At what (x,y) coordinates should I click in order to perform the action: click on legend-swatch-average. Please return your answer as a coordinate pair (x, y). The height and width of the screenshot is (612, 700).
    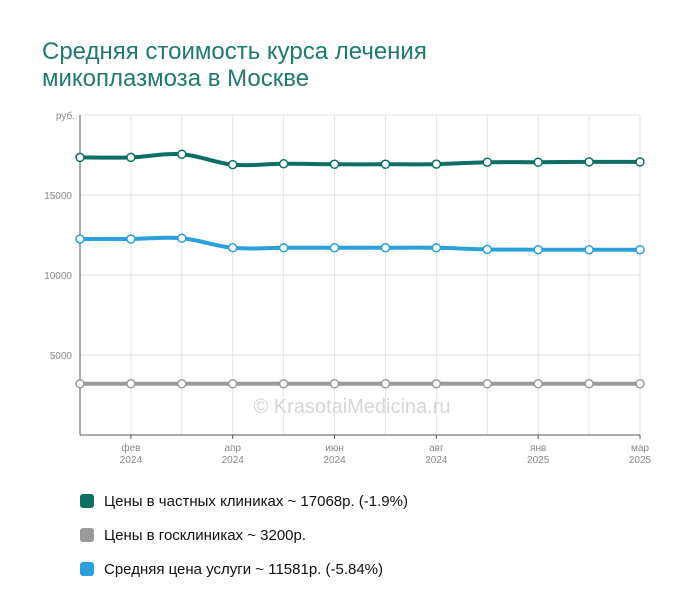
    Looking at the image, I should click on (87, 569).